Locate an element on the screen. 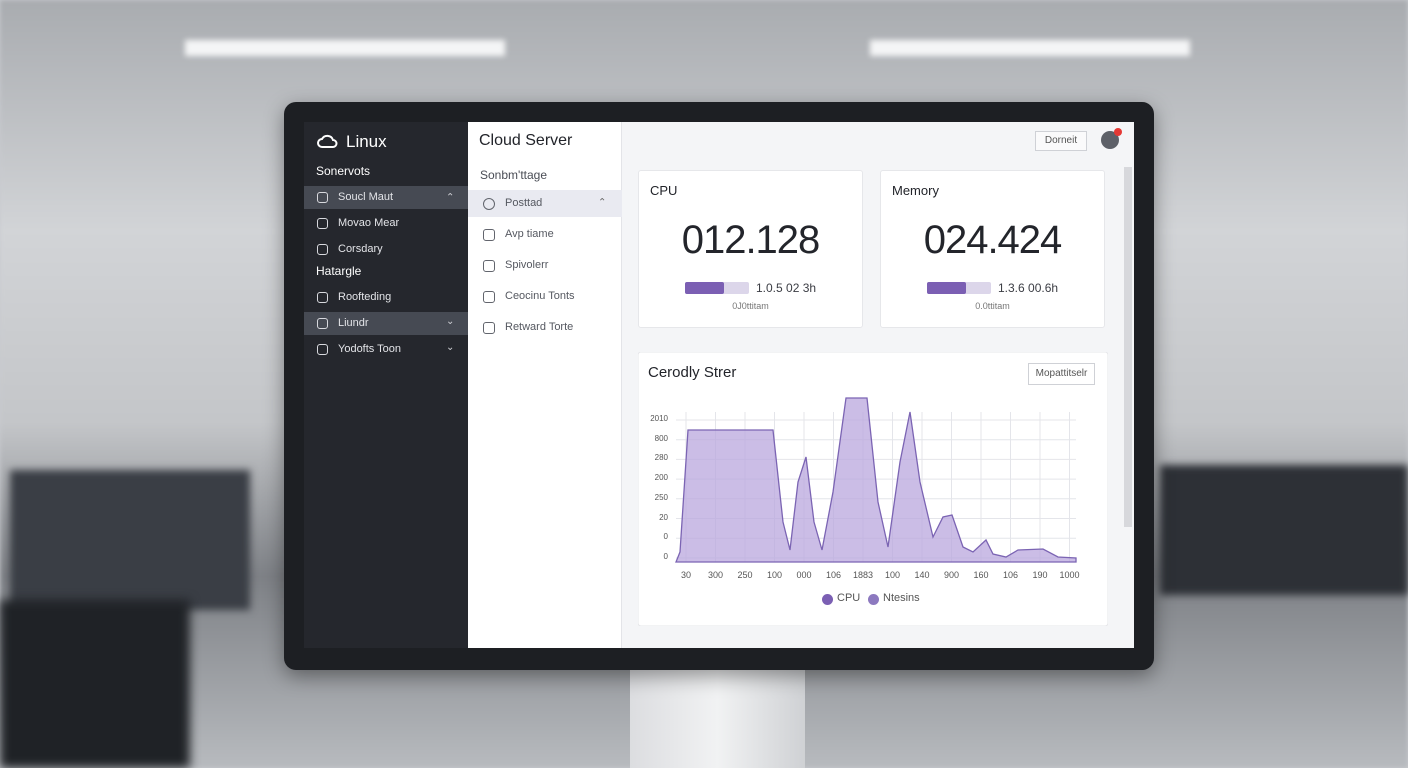 The height and width of the screenshot is (768, 1408). metric-value: 024.424 is located at coordinates (993, 240).